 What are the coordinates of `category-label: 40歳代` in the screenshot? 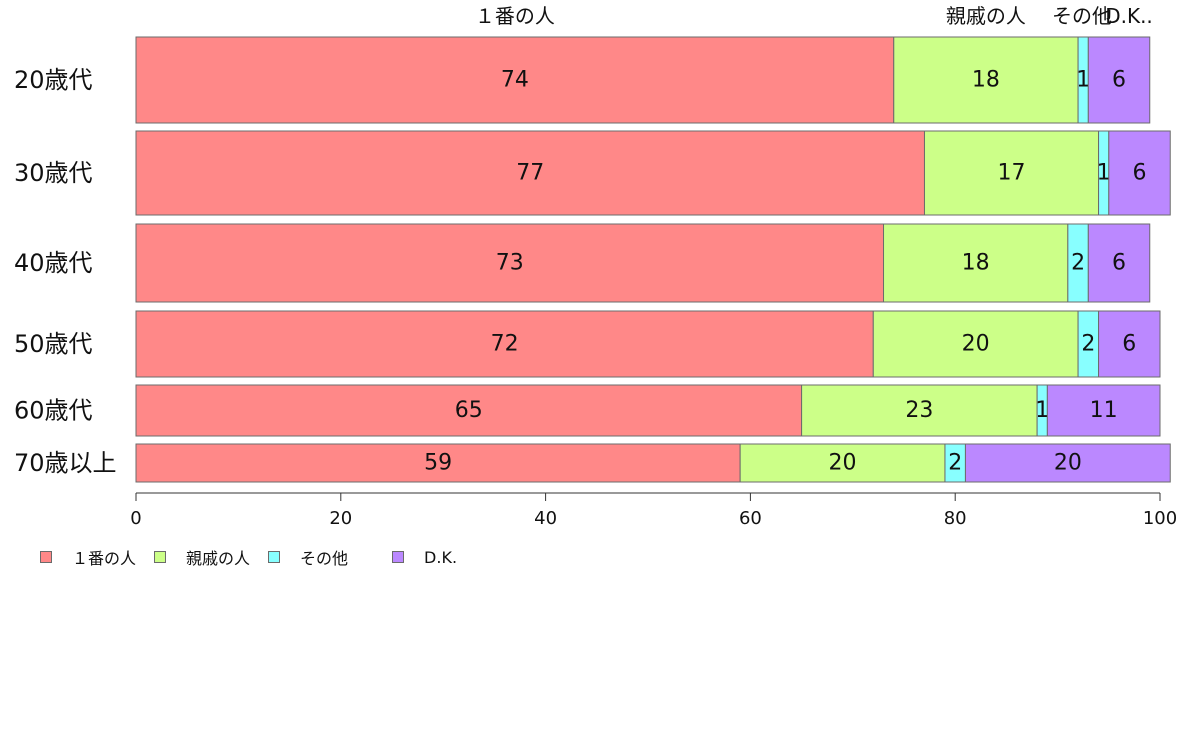 It's located at (53, 263).